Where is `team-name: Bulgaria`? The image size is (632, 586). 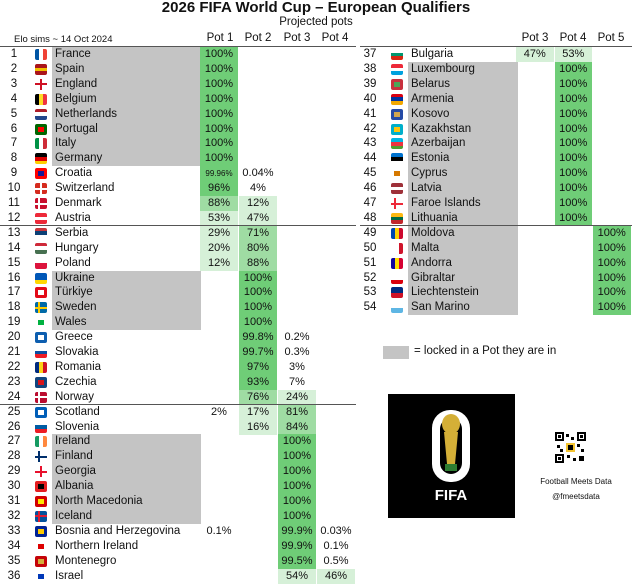 team-name: Bulgaria is located at coordinates (432, 54).